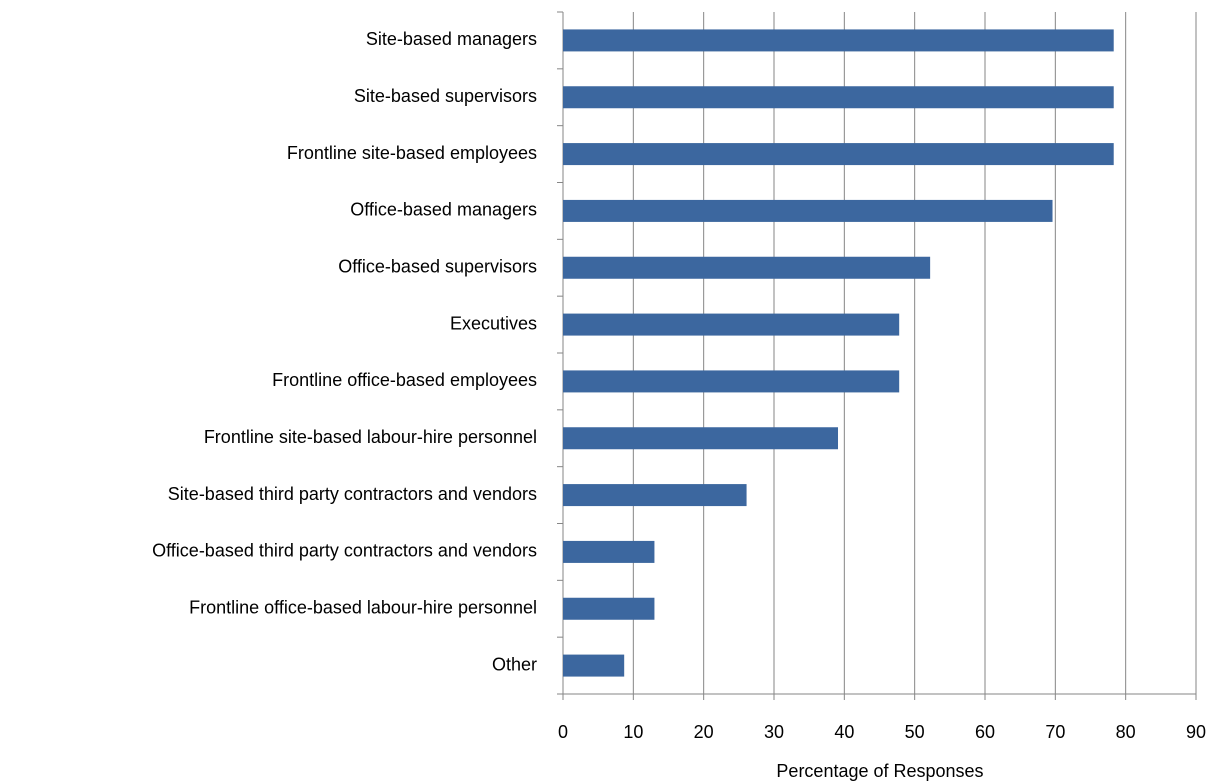  I want to click on x-tick-label: 40, so click(844, 732).